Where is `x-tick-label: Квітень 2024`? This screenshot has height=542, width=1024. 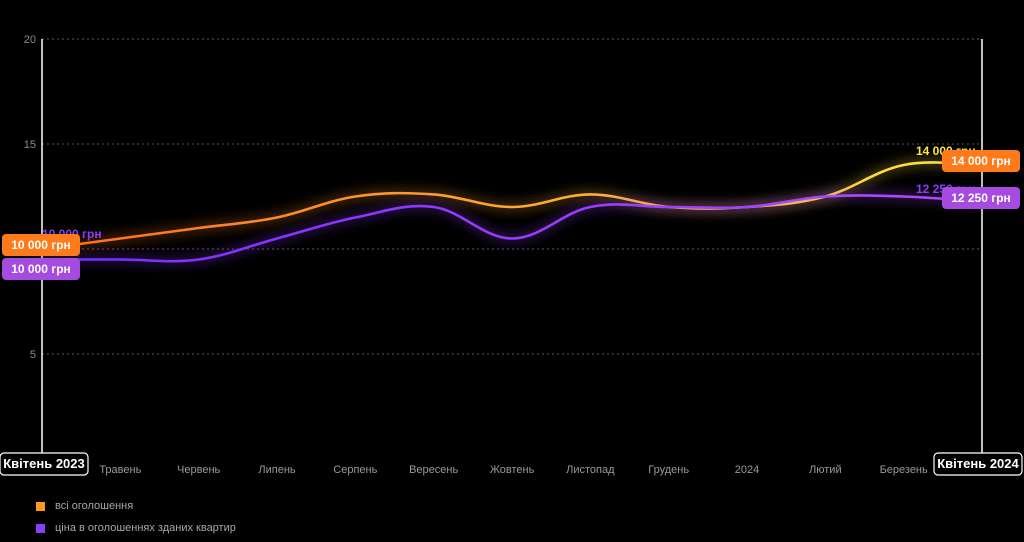 x-tick-label: Квітень 2024 is located at coordinates (978, 463).